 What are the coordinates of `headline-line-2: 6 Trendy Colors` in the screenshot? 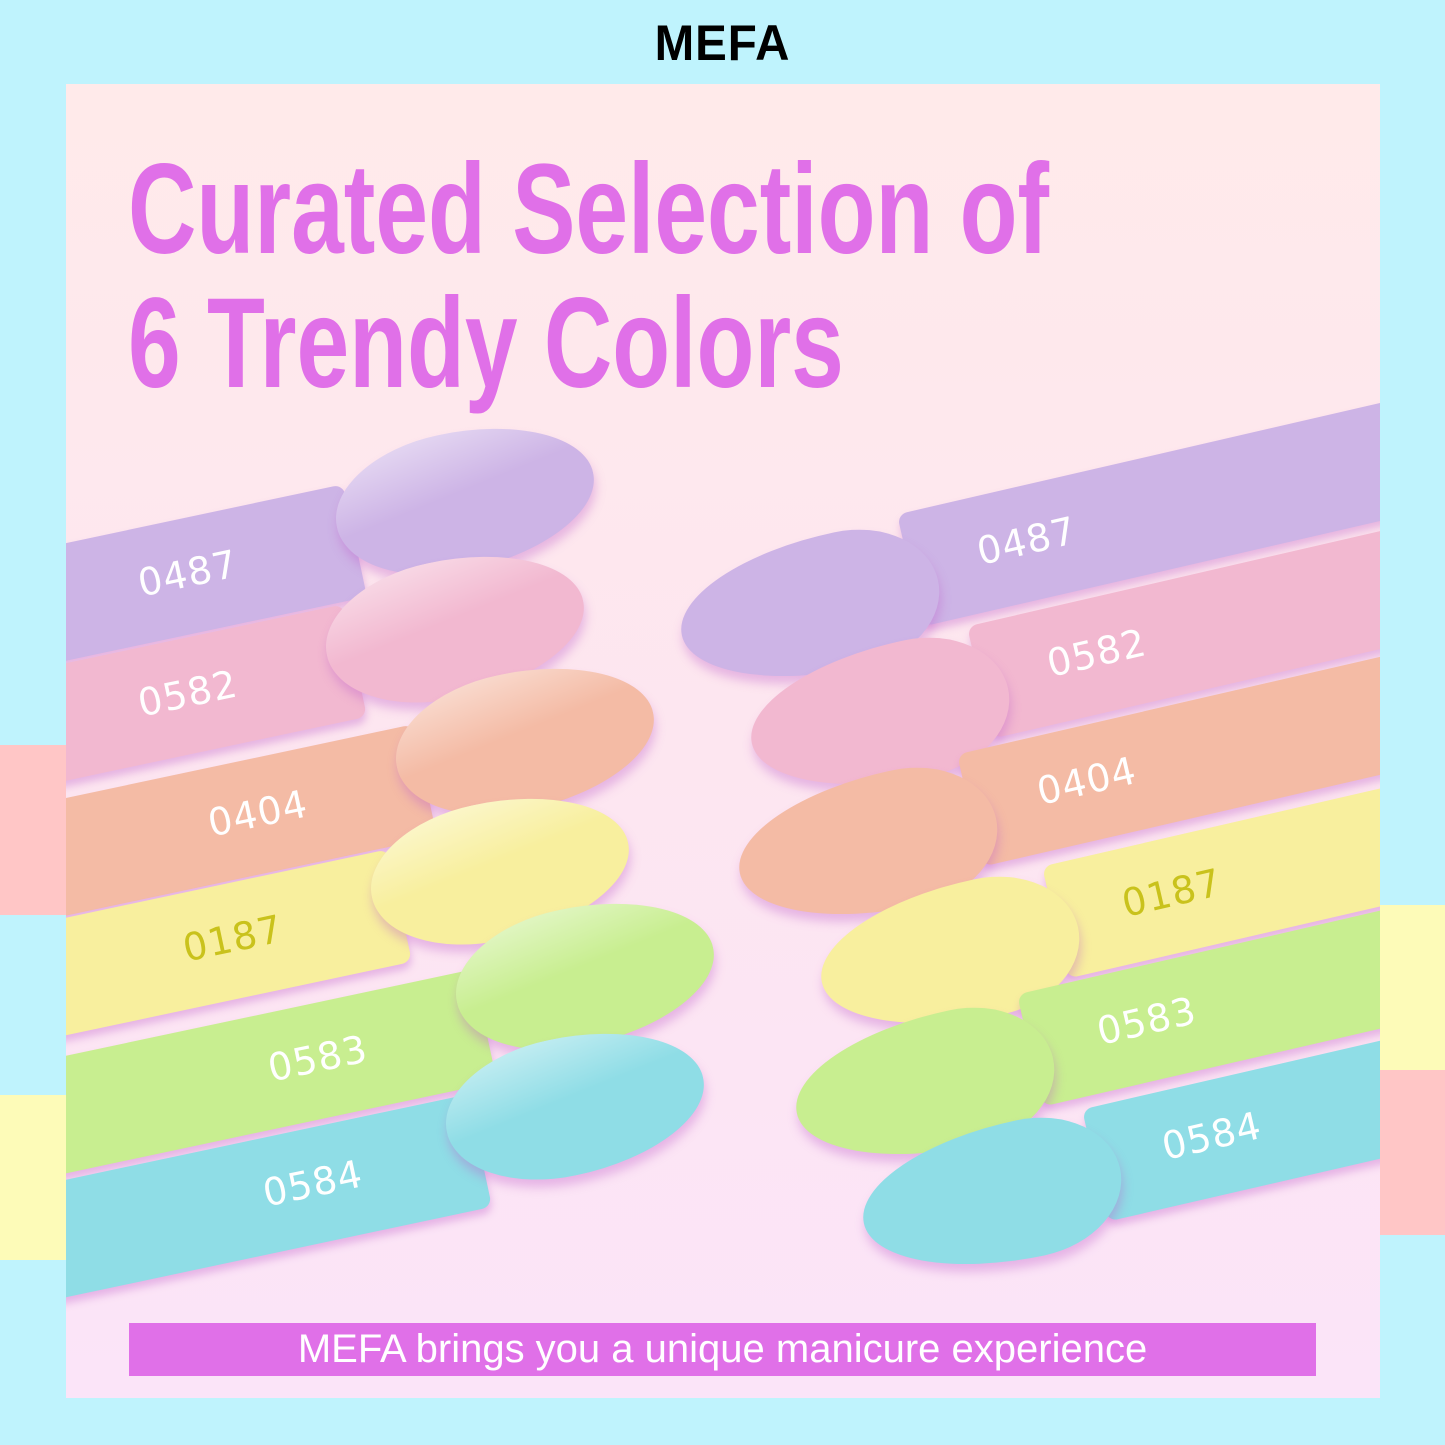 It's located at (486, 343).